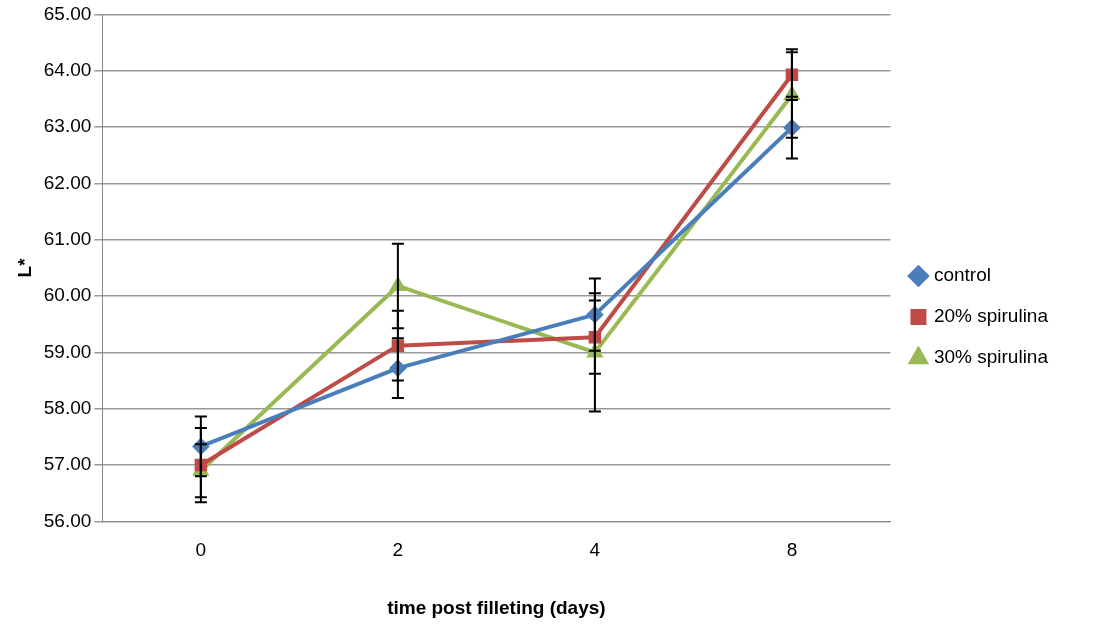  I want to click on y-tick-label: 64.00, so click(67, 69).